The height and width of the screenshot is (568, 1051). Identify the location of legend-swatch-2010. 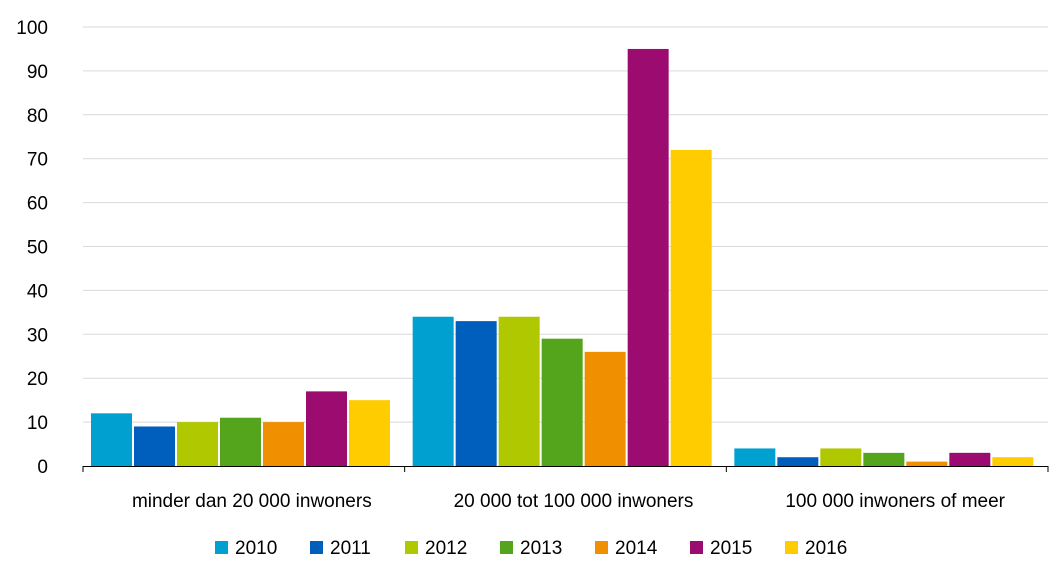
(221, 547).